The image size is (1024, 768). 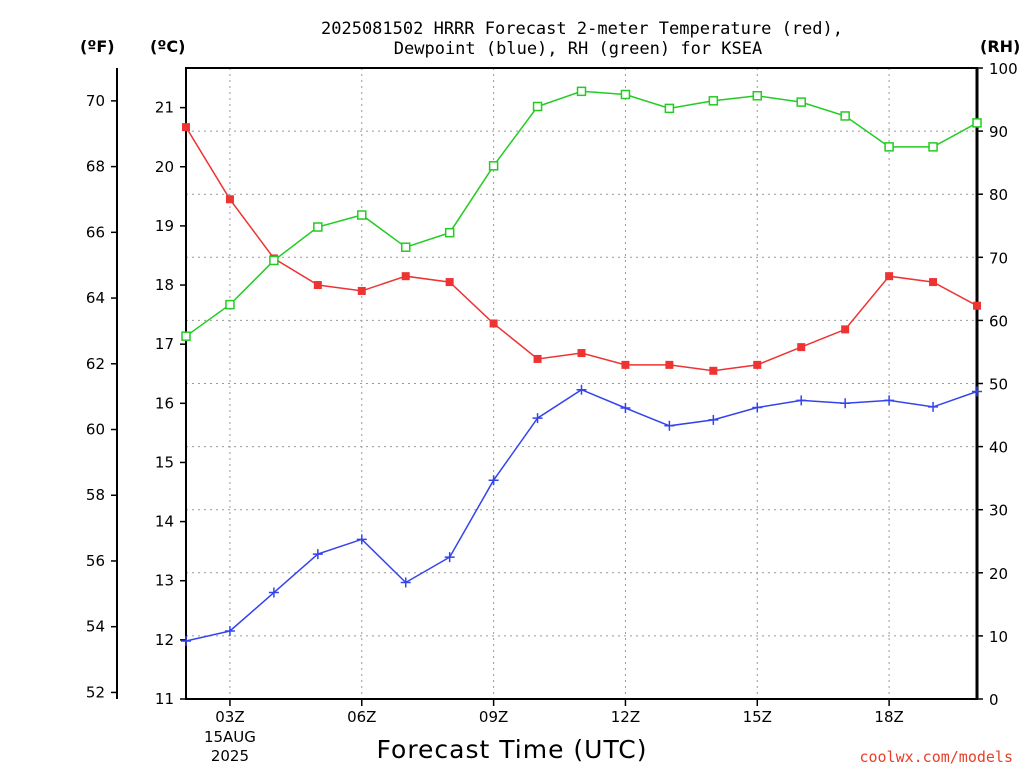 I want to click on fahrenheit-tick-label: 68, so click(x=95, y=167).